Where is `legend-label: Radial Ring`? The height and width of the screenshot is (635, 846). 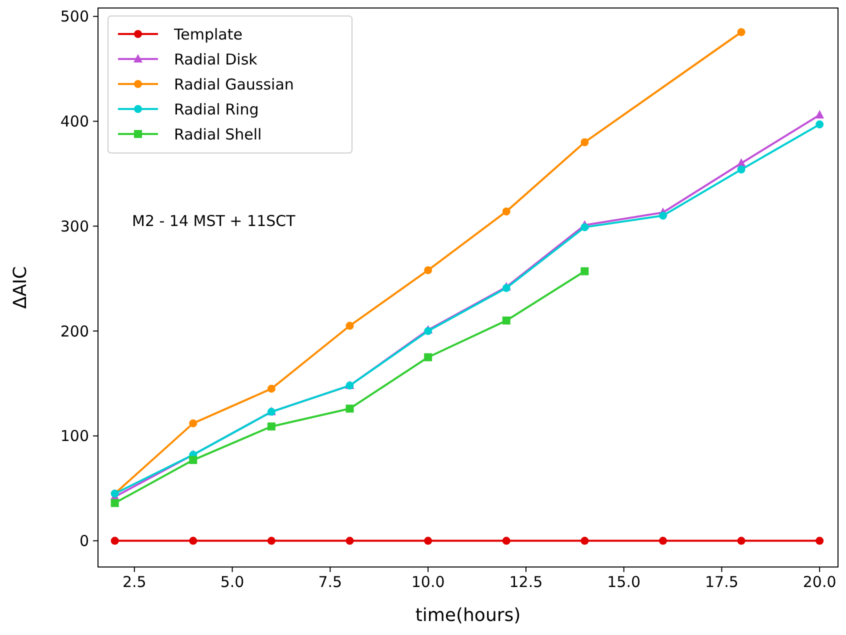
legend-label: Radial Ring is located at coordinates (216, 109).